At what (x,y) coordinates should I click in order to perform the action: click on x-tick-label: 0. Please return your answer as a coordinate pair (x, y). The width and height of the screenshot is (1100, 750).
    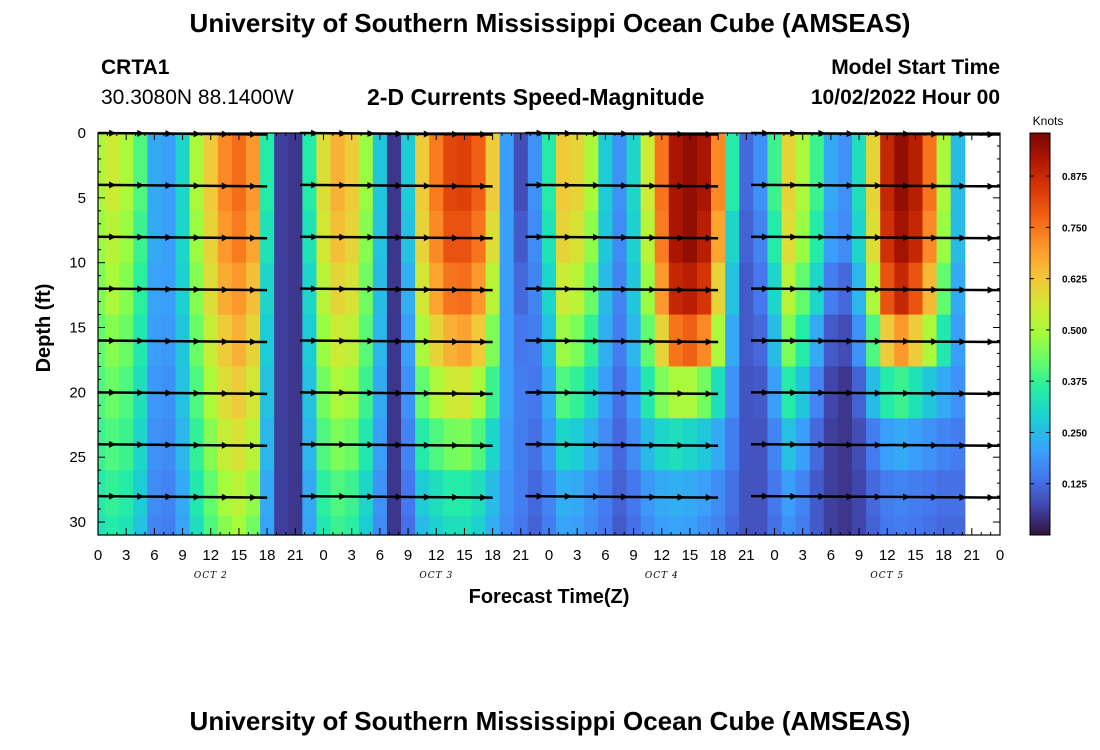
    Looking at the image, I should click on (98, 555).